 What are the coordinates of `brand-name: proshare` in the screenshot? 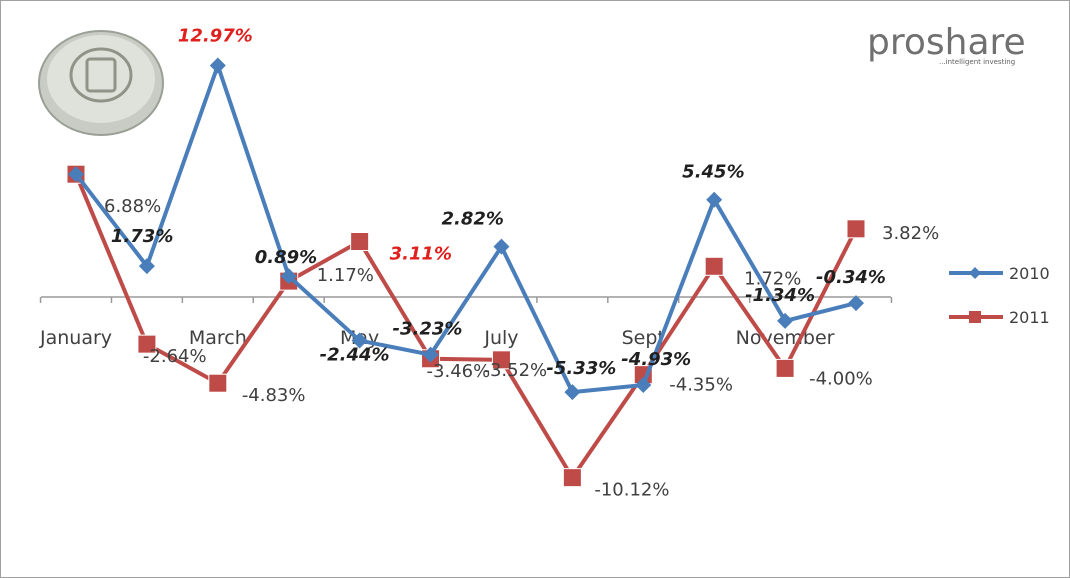 It's located at (946, 42).